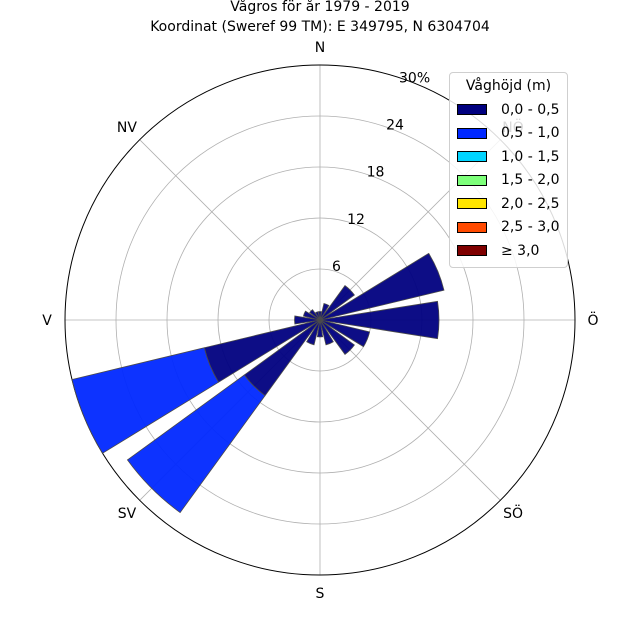 The height and width of the screenshot is (640, 640). Describe the element at coordinates (382, 286) in the screenshot. I see `rose-bar-ÖNÖ` at that location.